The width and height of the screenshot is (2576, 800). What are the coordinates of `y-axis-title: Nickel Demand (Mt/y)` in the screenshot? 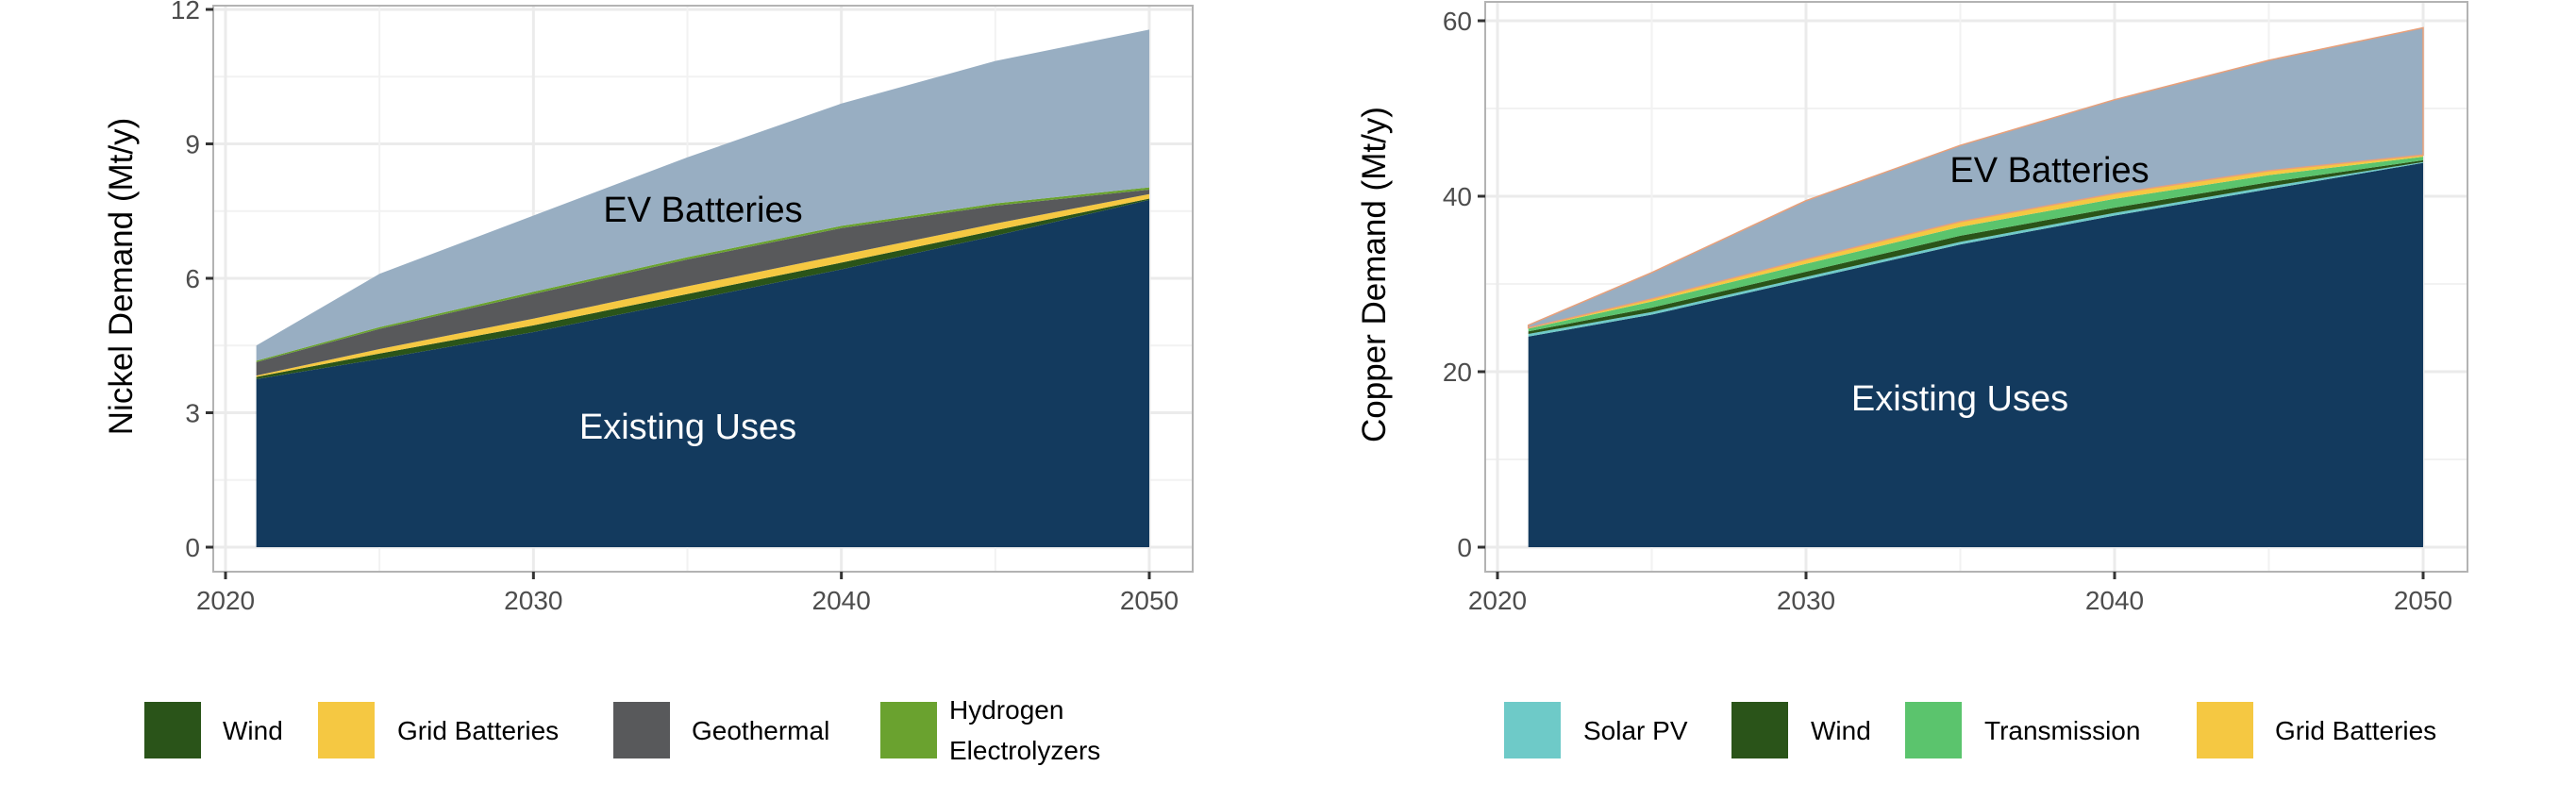 It's located at (121, 277).